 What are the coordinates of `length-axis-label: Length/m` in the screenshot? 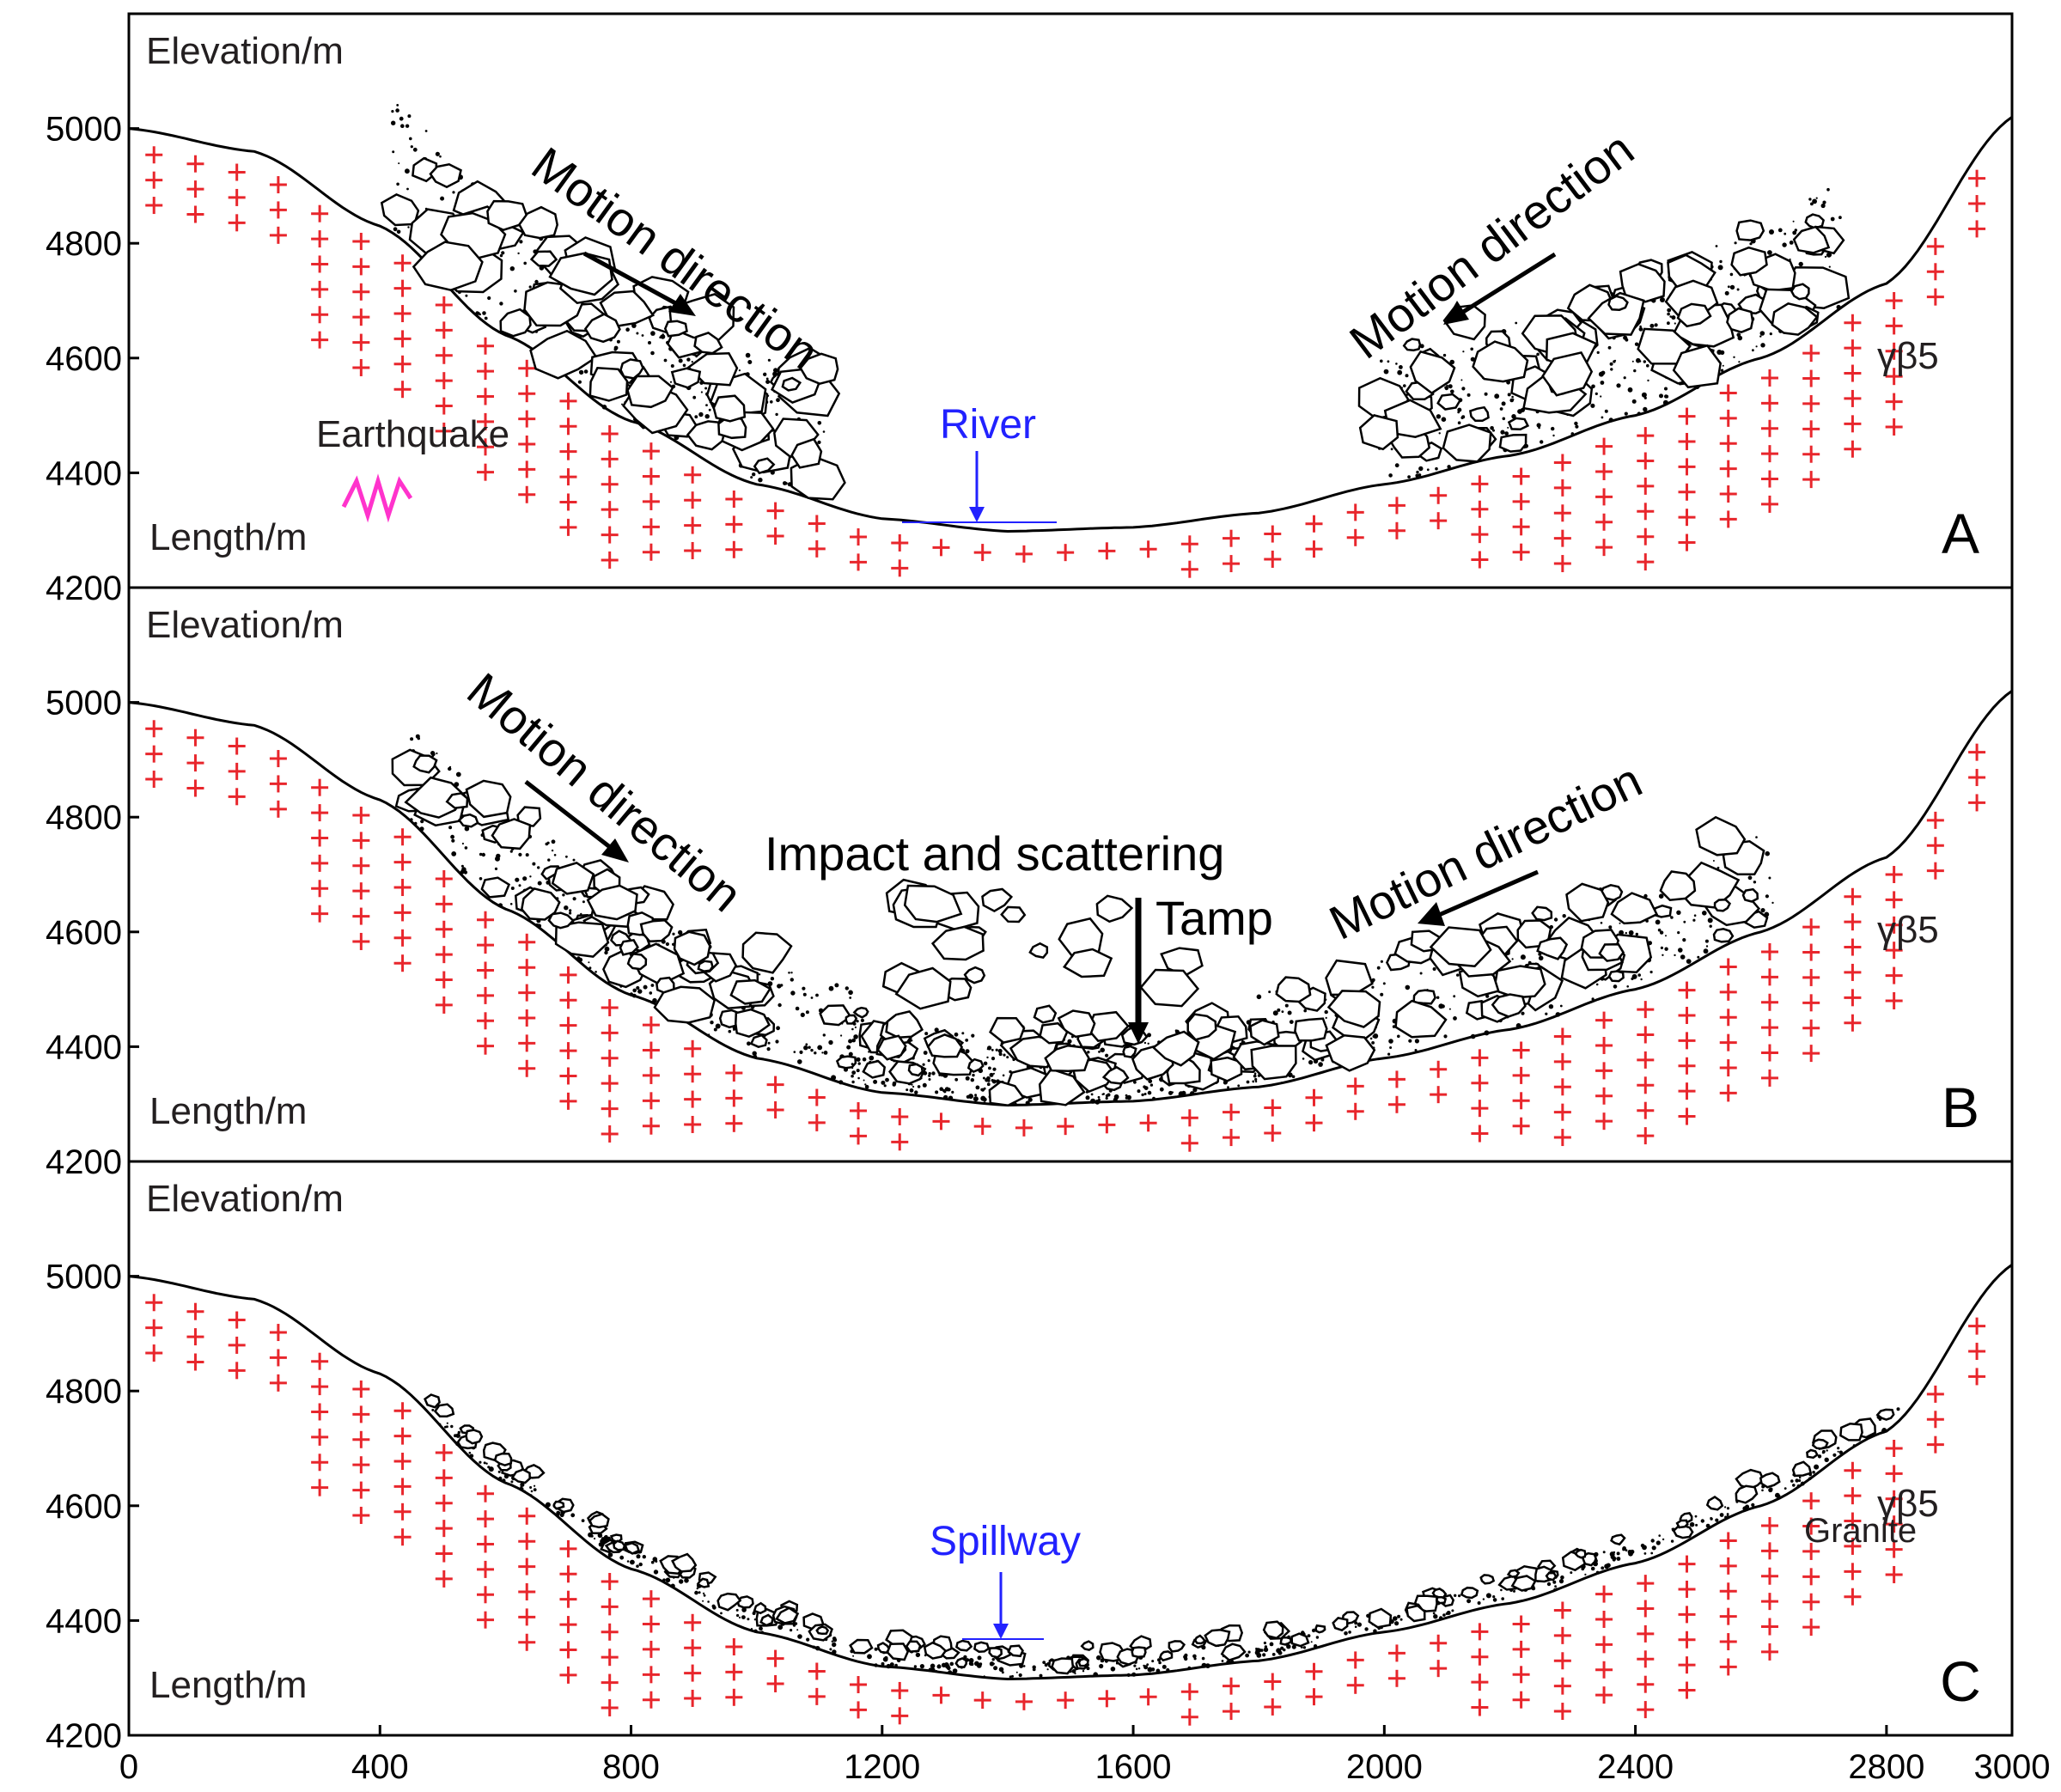 It's located at (228, 1685).